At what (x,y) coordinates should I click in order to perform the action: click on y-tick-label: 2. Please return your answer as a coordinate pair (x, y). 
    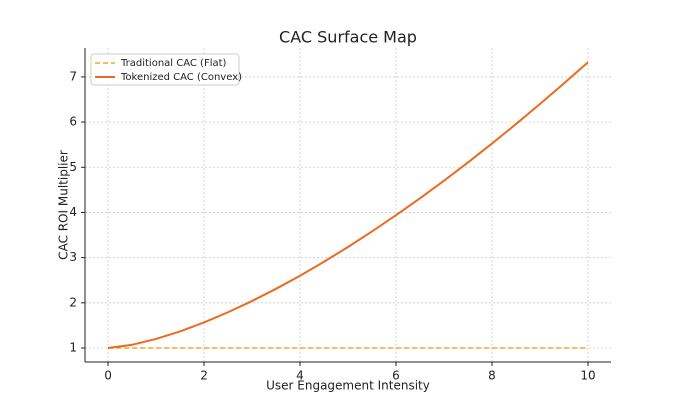
    Looking at the image, I should click on (73, 302).